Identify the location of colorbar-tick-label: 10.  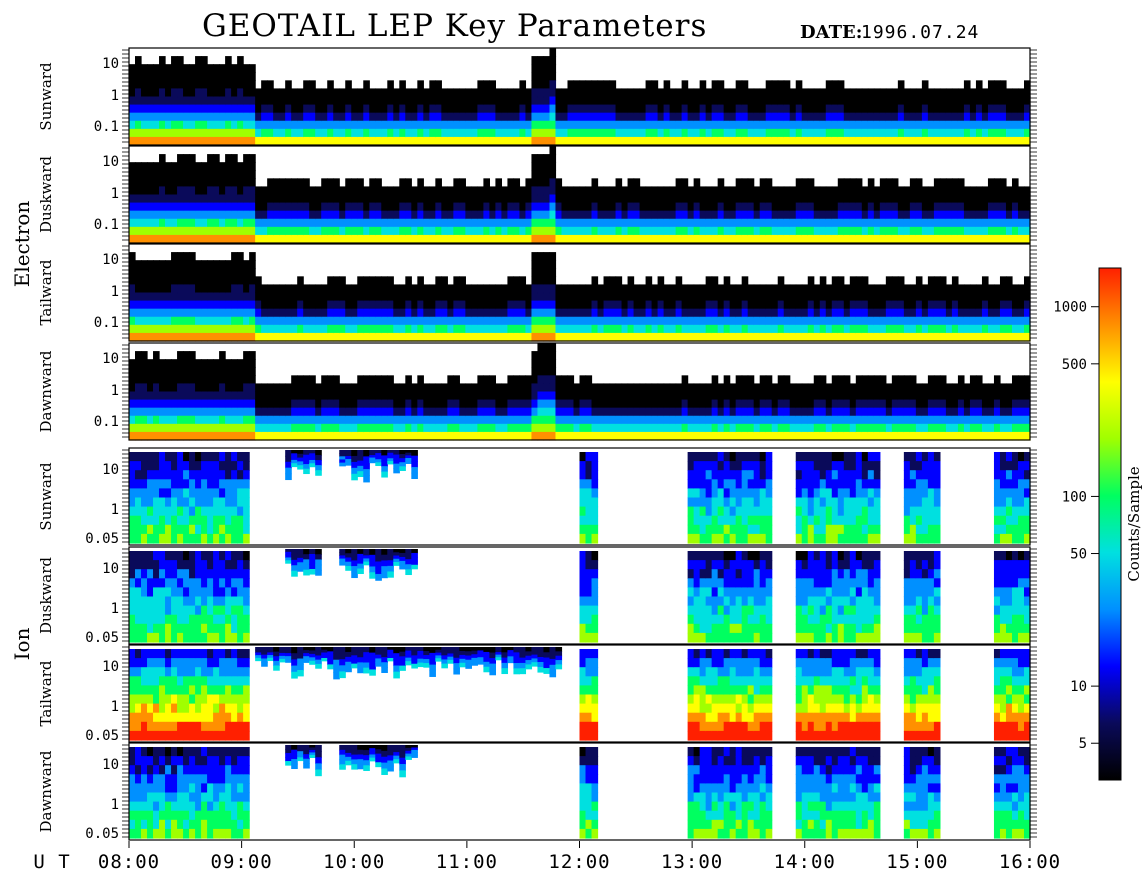
(1078, 687).